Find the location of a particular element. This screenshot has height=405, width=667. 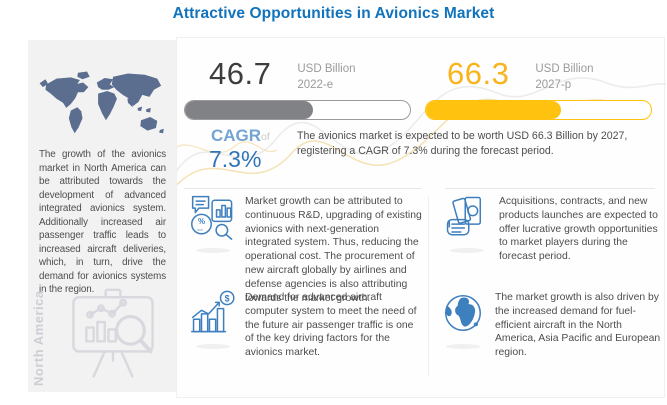

divider-vertical is located at coordinates (428, 286).